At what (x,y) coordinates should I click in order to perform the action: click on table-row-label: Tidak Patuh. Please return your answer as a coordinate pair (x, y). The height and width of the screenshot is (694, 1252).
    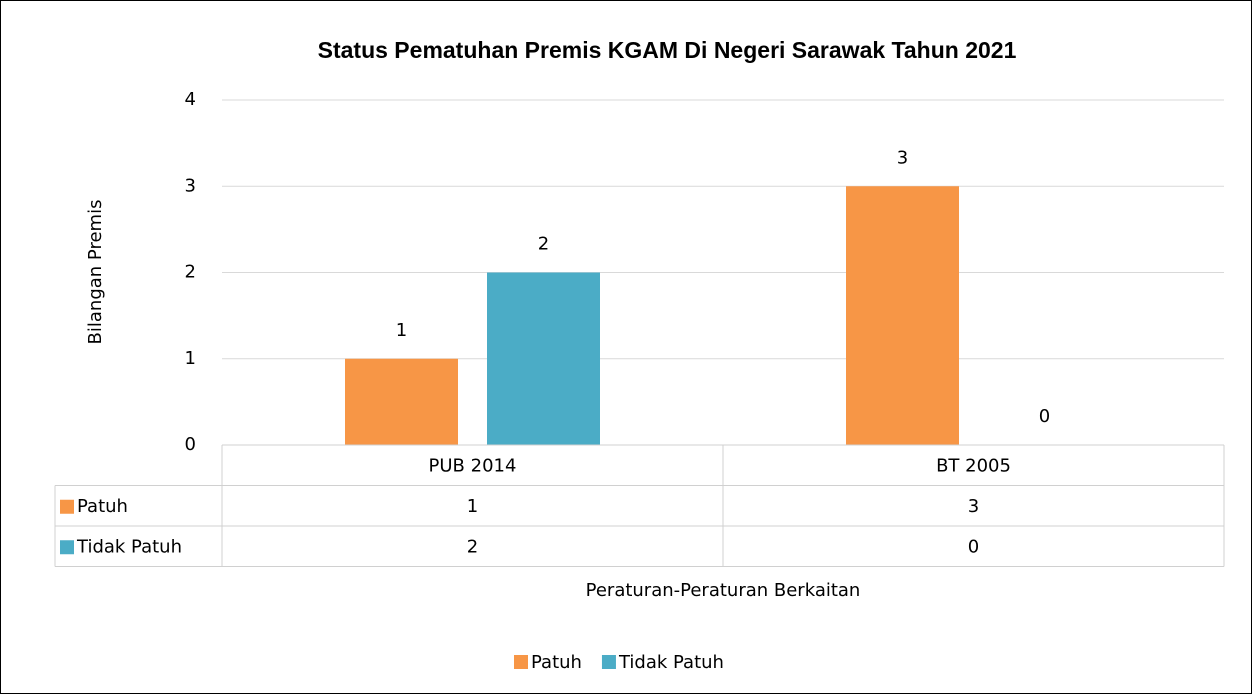
    Looking at the image, I should click on (129, 546).